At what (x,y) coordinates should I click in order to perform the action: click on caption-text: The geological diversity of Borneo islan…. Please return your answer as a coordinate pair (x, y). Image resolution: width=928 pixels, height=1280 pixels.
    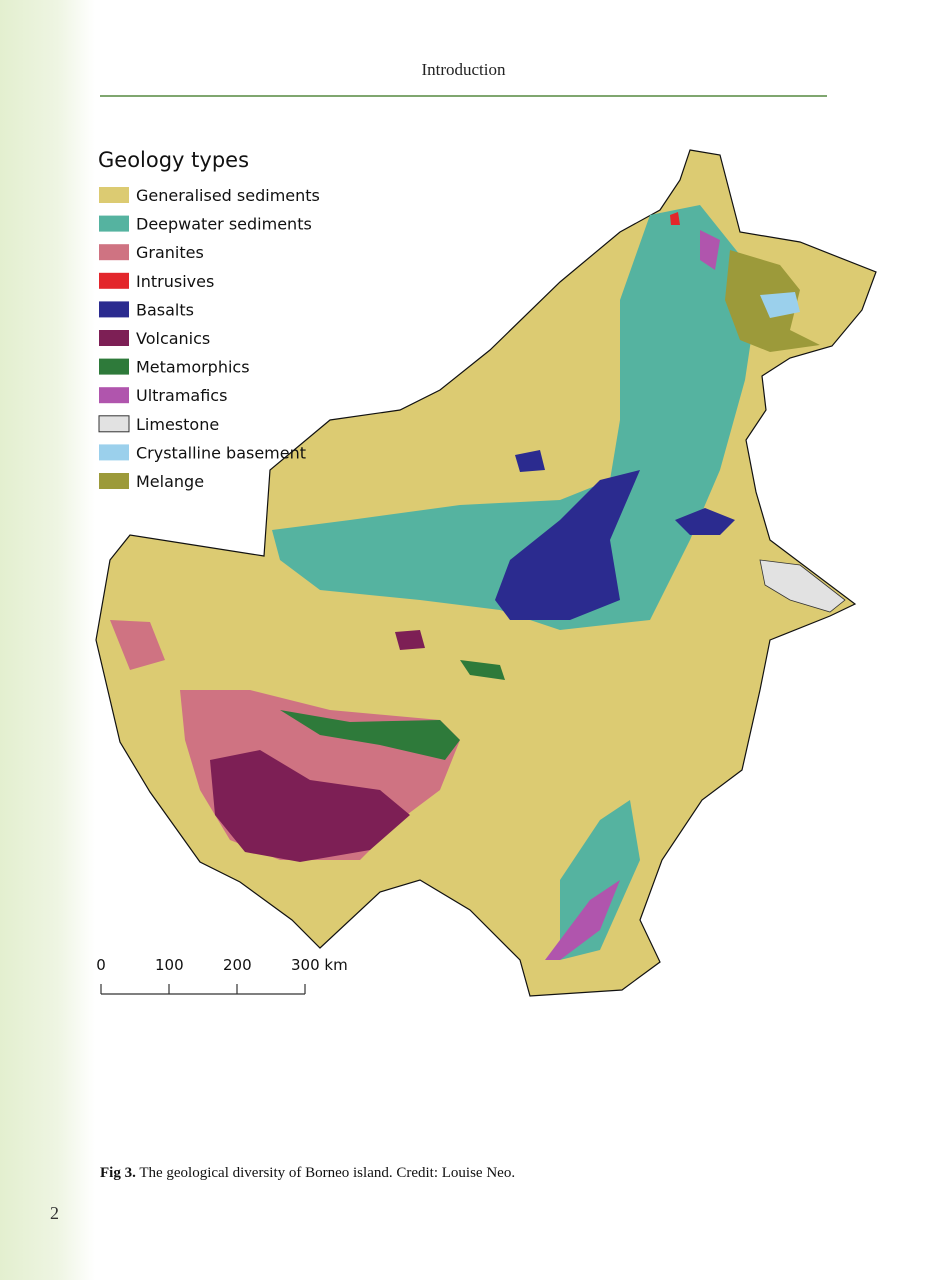
    Looking at the image, I should click on (327, 1173).